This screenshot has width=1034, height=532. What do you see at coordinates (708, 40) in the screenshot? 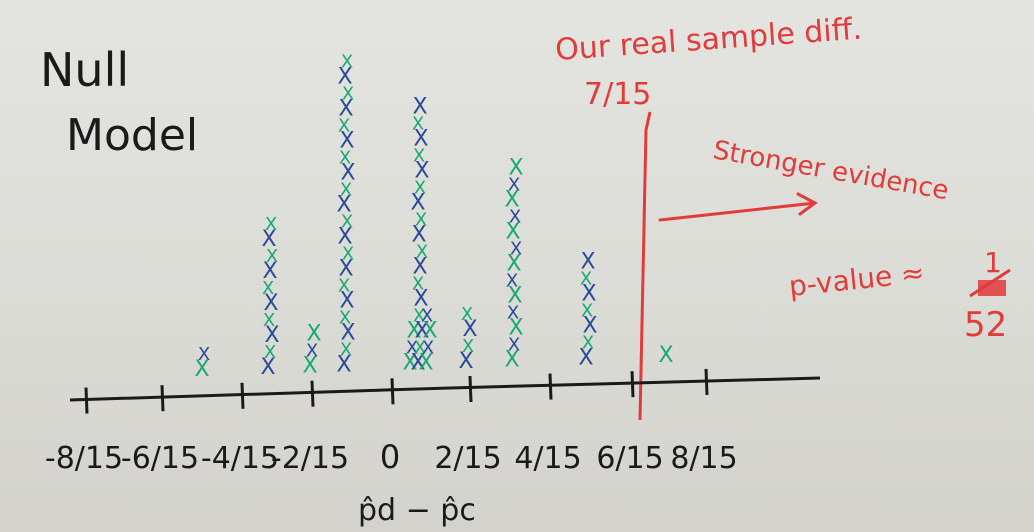
I see `observed-annotation: Our real sample diff.` at bounding box center [708, 40].